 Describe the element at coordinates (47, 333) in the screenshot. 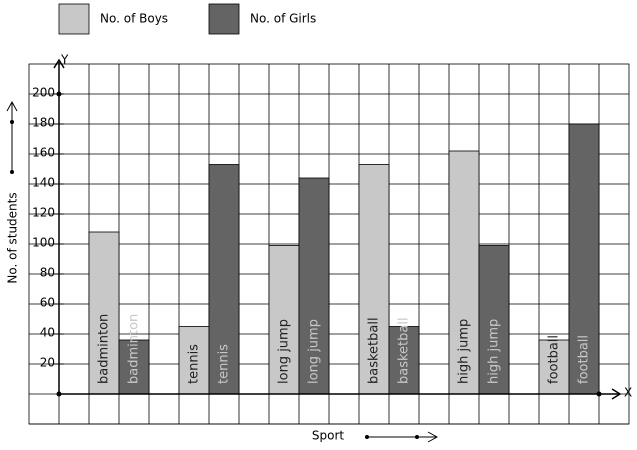

I see `y-tick-label: 40` at that location.